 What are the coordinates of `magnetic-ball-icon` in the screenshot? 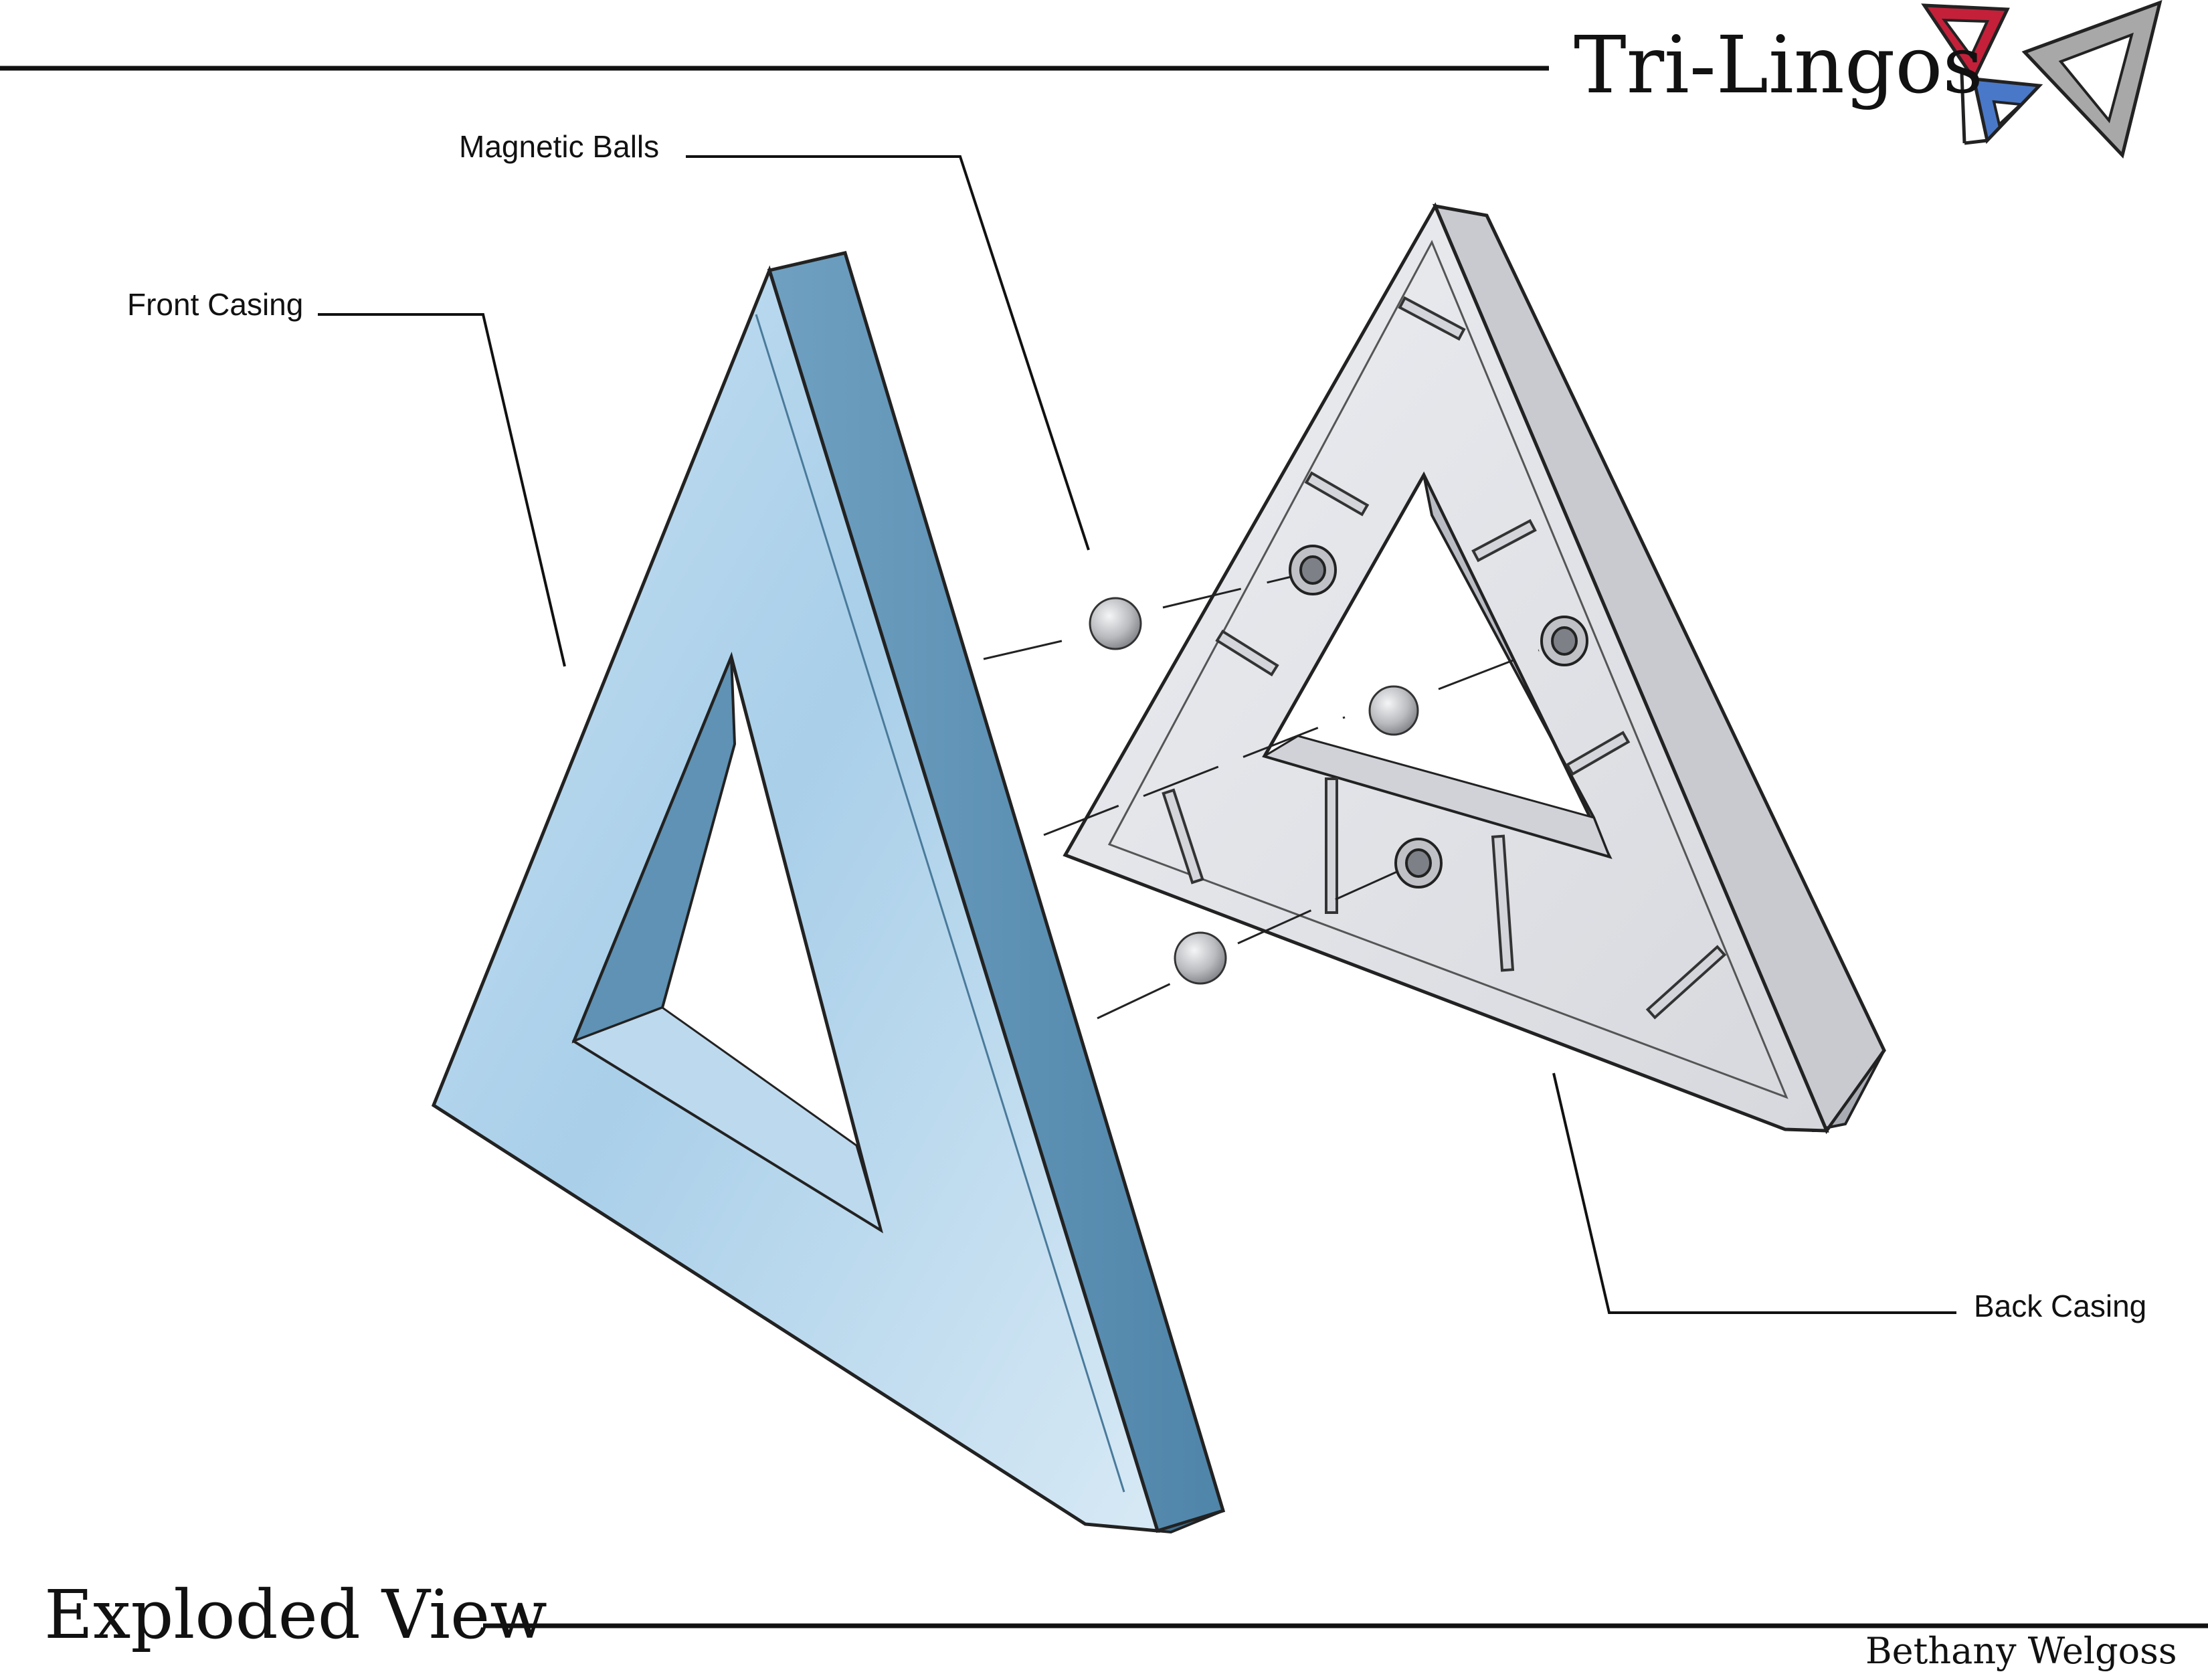 It's located at (1254, 791).